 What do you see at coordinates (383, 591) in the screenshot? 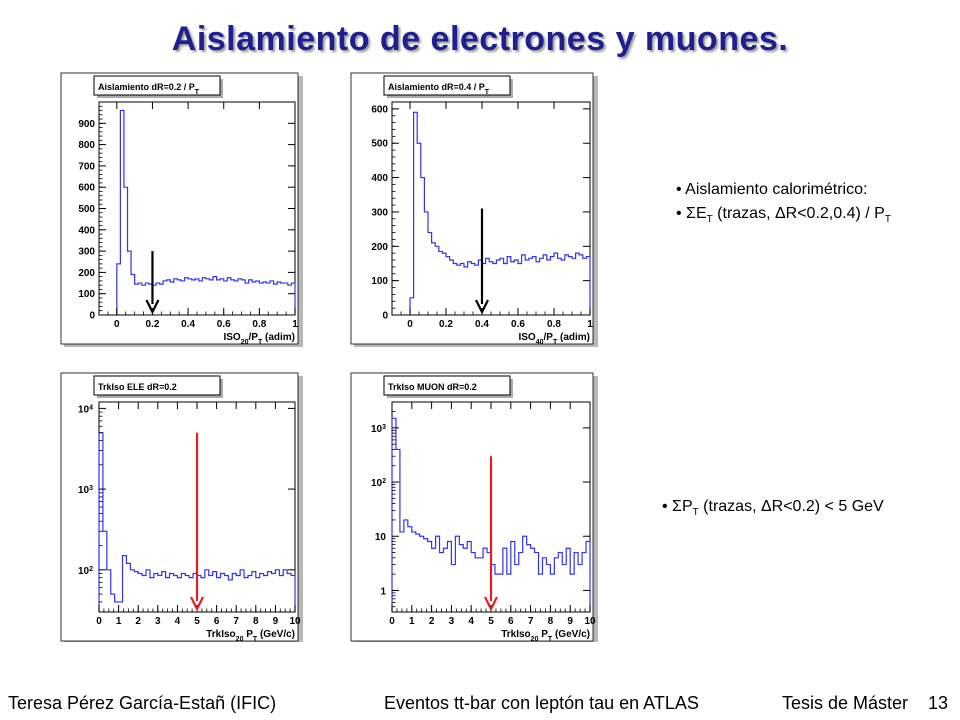
I see `y-tick-label: 1` at bounding box center [383, 591].